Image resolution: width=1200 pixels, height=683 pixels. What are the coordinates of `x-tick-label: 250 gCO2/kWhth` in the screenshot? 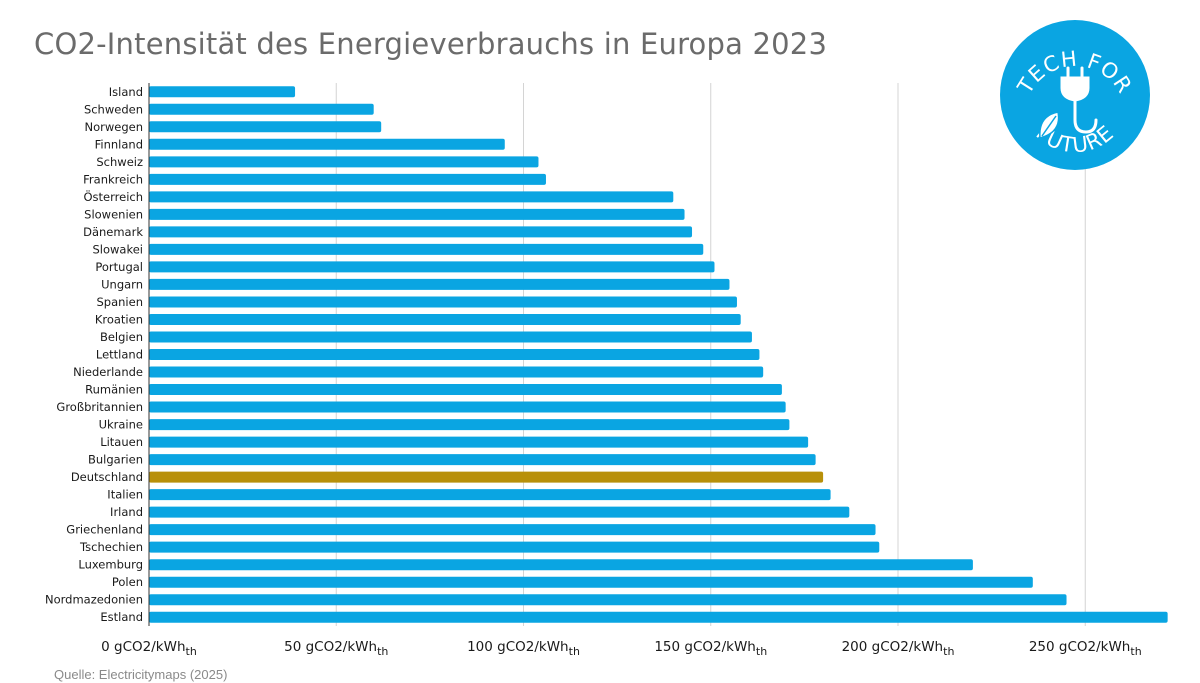 It's located at (1085, 648).